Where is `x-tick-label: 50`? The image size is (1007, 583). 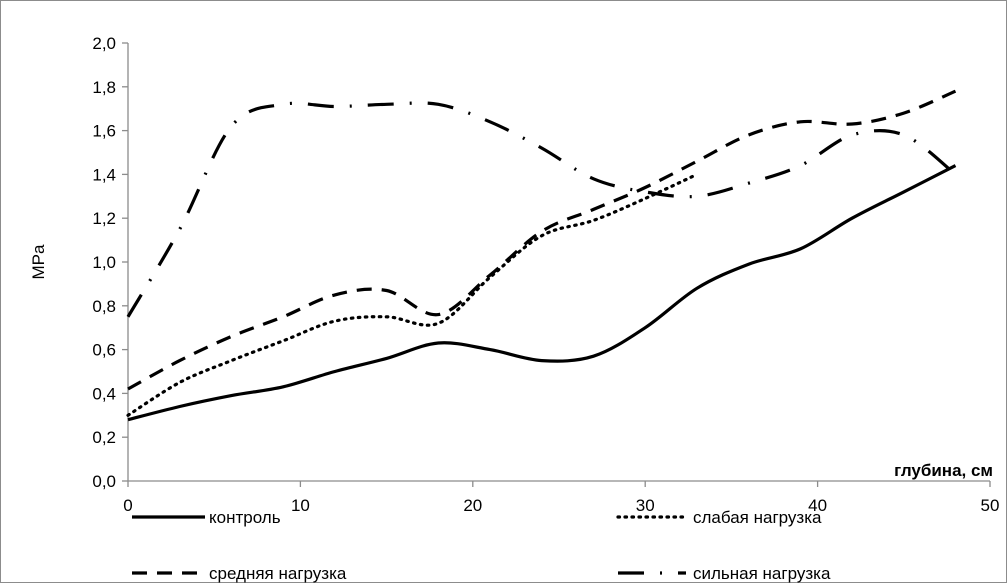
x-tick-label: 50 is located at coordinates (990, 505).